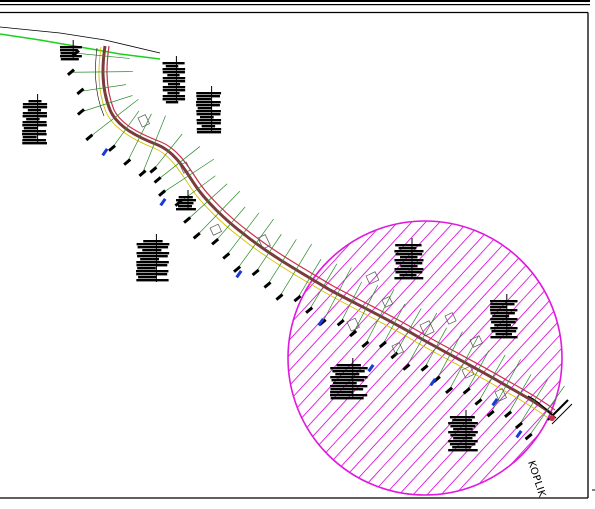 Image resolution: width=595 pixels, height=509 pixels. I want to click on approach-lines, so click(80, 43).